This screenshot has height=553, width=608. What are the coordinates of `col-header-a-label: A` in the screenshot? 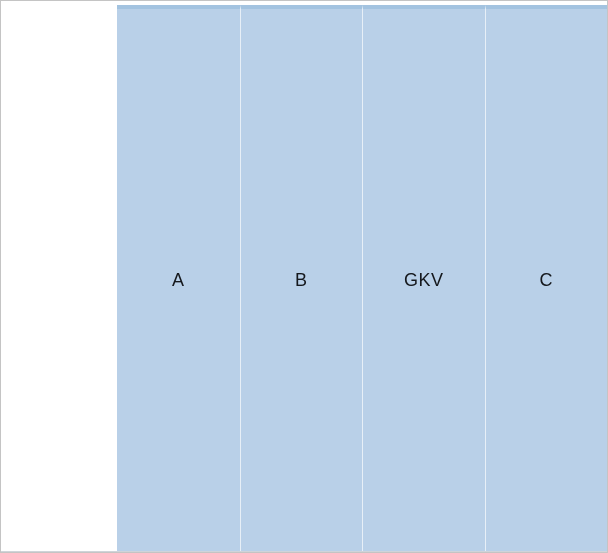 It's located at (178, 279).